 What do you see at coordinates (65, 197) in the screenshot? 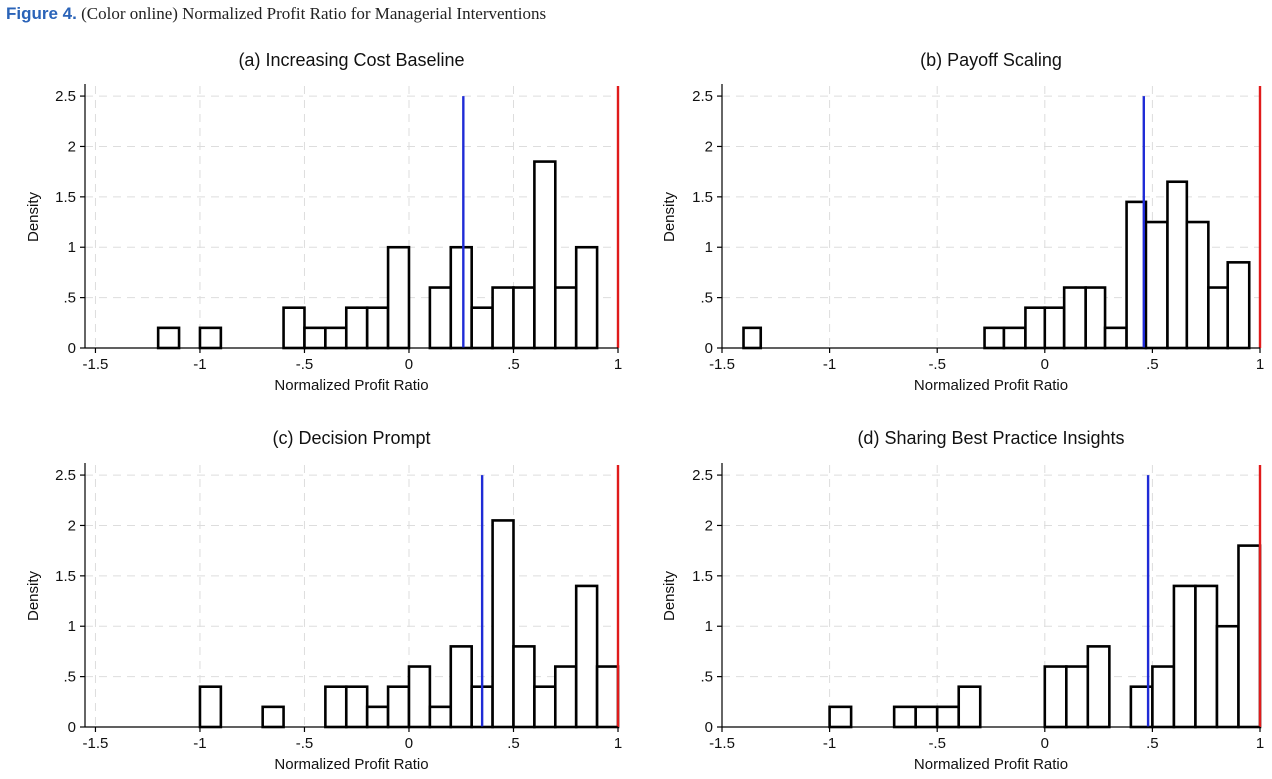
I see `panel-a-ytick-label-3: 1.5` at bounding box center [65, 197].